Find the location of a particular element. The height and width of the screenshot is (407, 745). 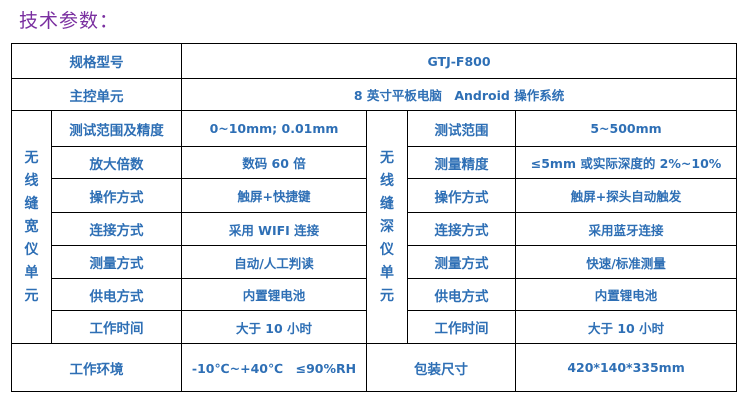

main-unit-value: 8 英寸平板电脑 Android 操作系统 is located at coordinates (459, 94).